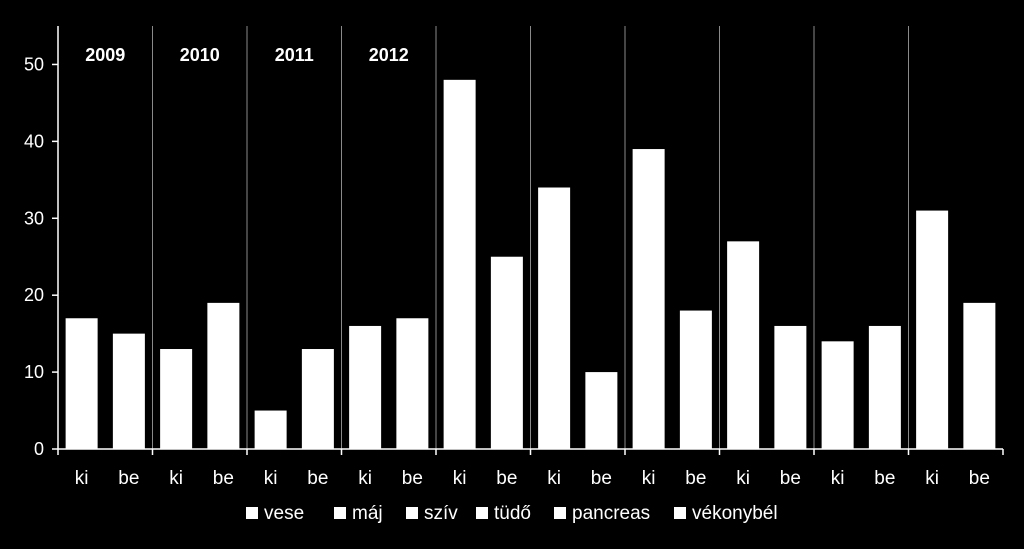 This screenshot has width=1024, height=549. I want to click on legend-label: máj, so click(367, 513).